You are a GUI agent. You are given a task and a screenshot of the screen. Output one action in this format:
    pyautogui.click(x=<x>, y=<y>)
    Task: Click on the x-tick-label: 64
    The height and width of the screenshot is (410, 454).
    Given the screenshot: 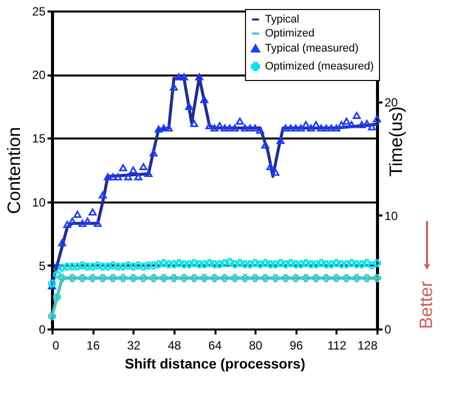 What is the action you would take?
    pyautogui.click(x=215, y=345)
    